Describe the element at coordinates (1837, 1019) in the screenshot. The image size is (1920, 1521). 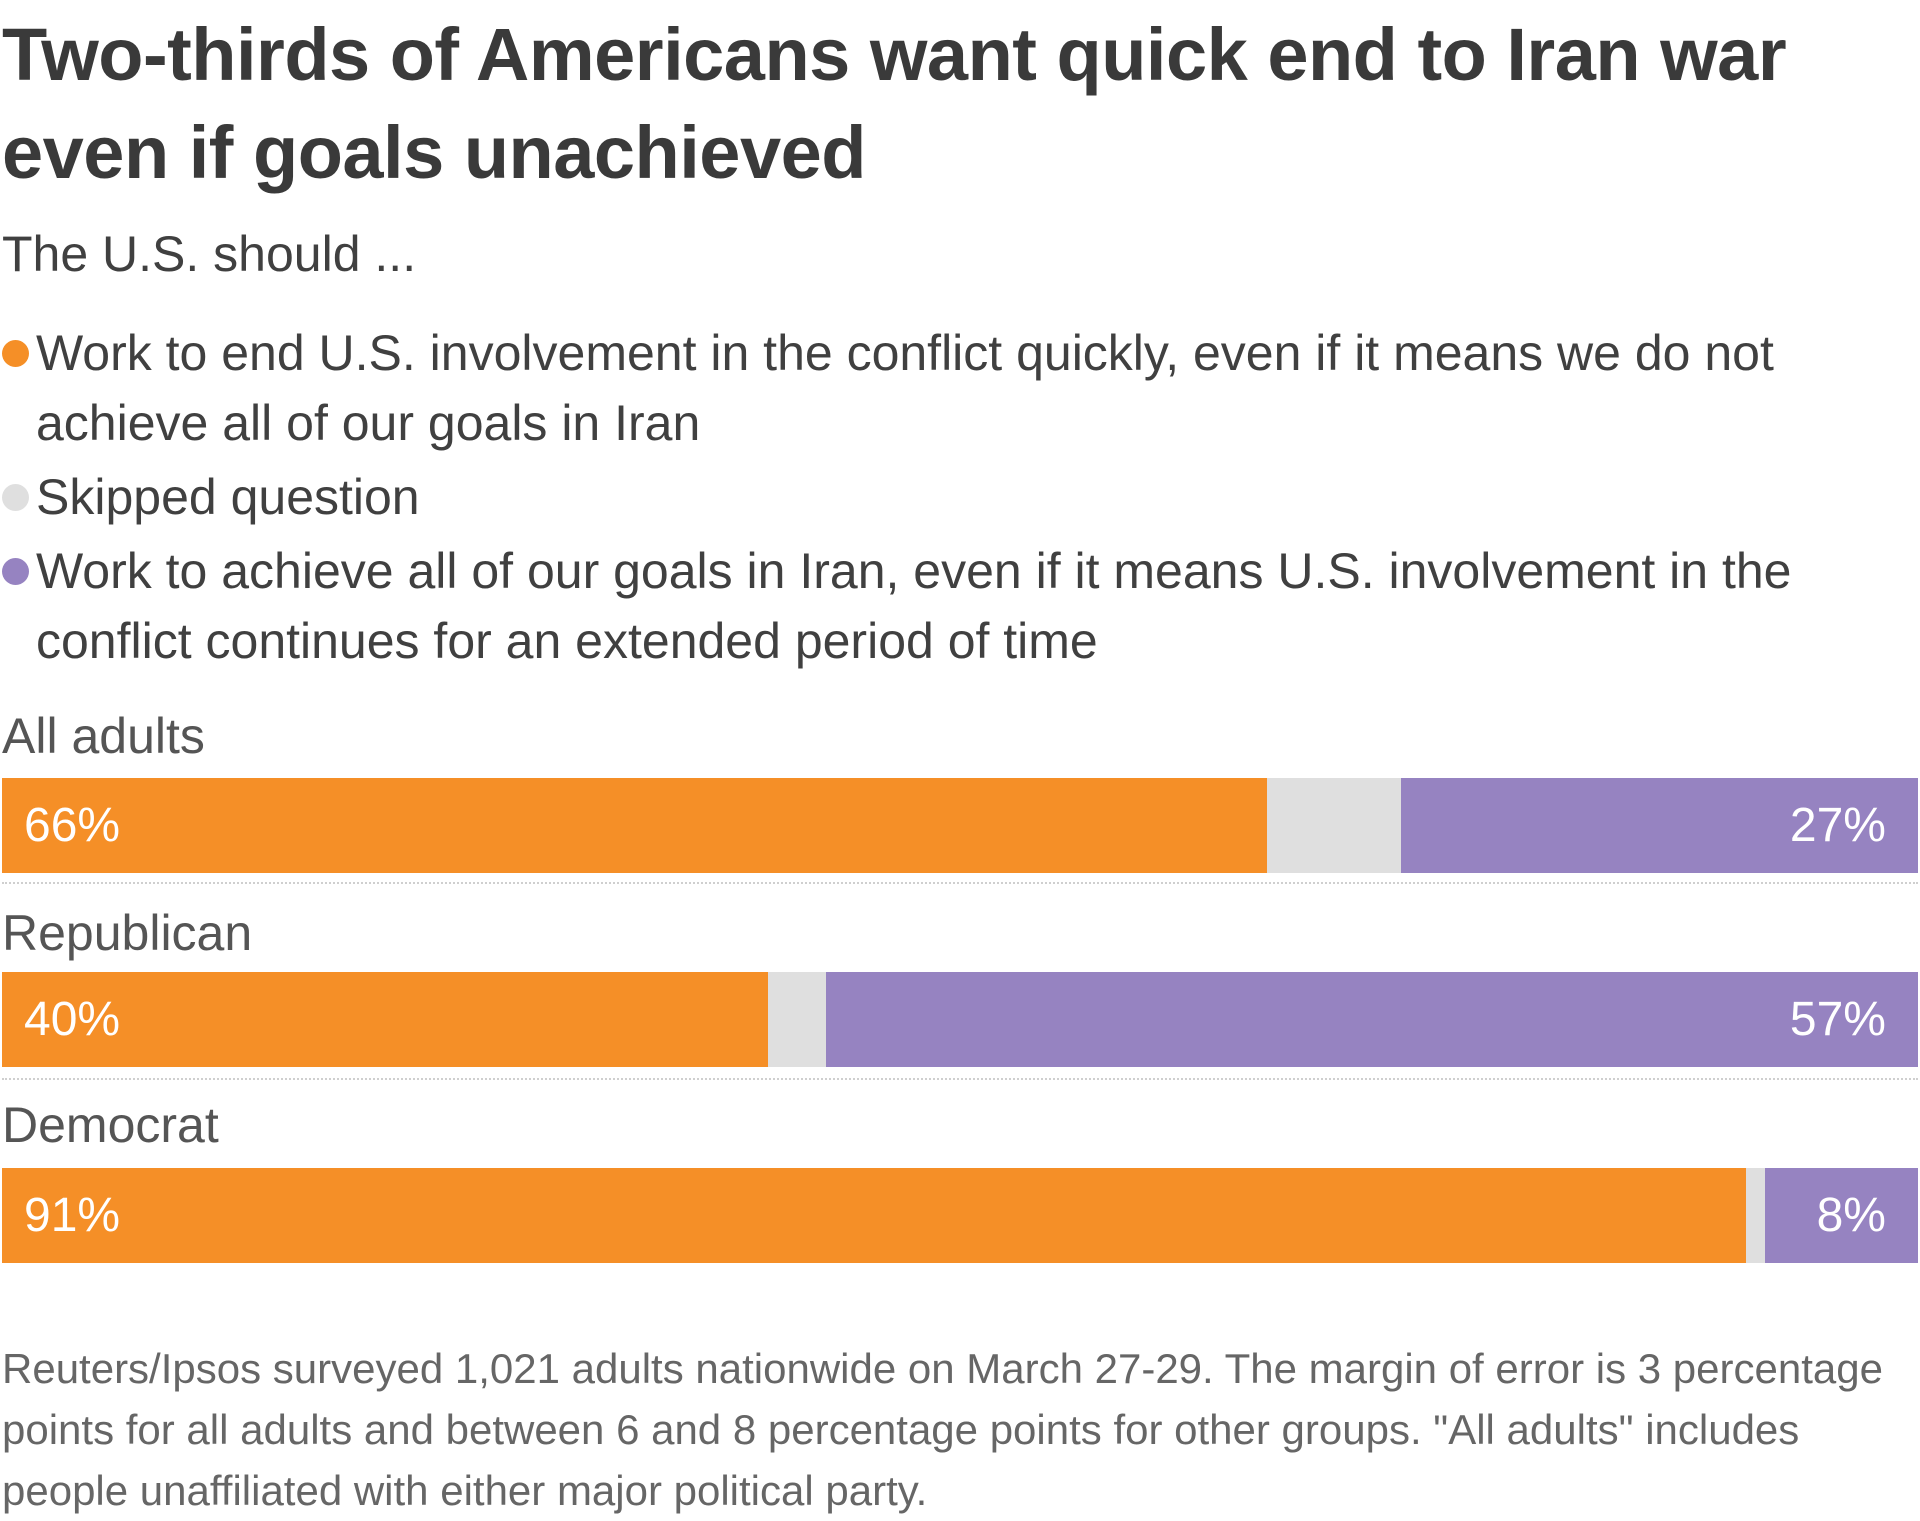
I see `data-label: 57%` at that location.